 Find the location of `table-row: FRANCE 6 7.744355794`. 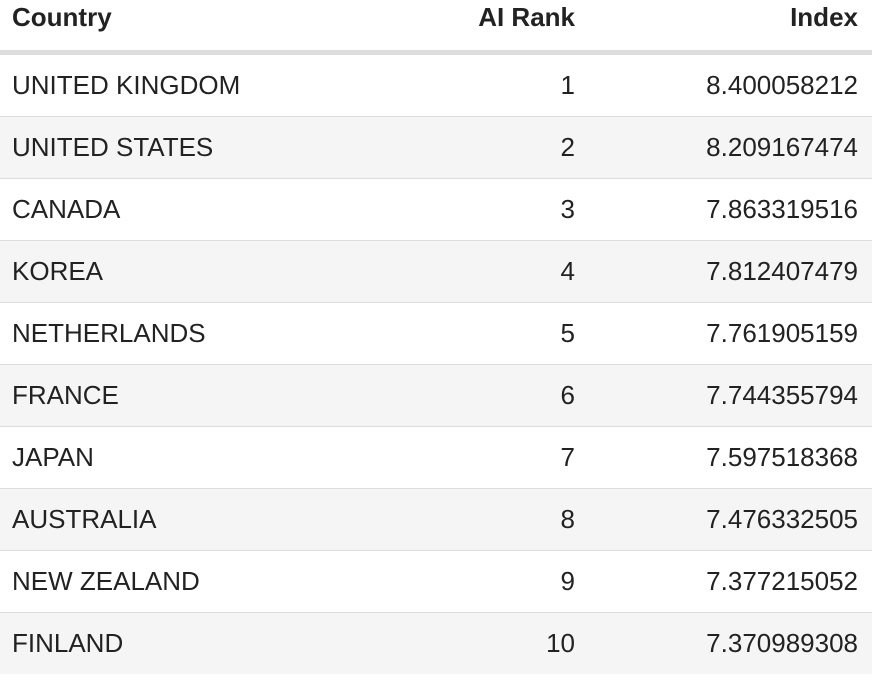

table-row: FRANCE 6 7.744355794 is located at coordinates (436, 395).